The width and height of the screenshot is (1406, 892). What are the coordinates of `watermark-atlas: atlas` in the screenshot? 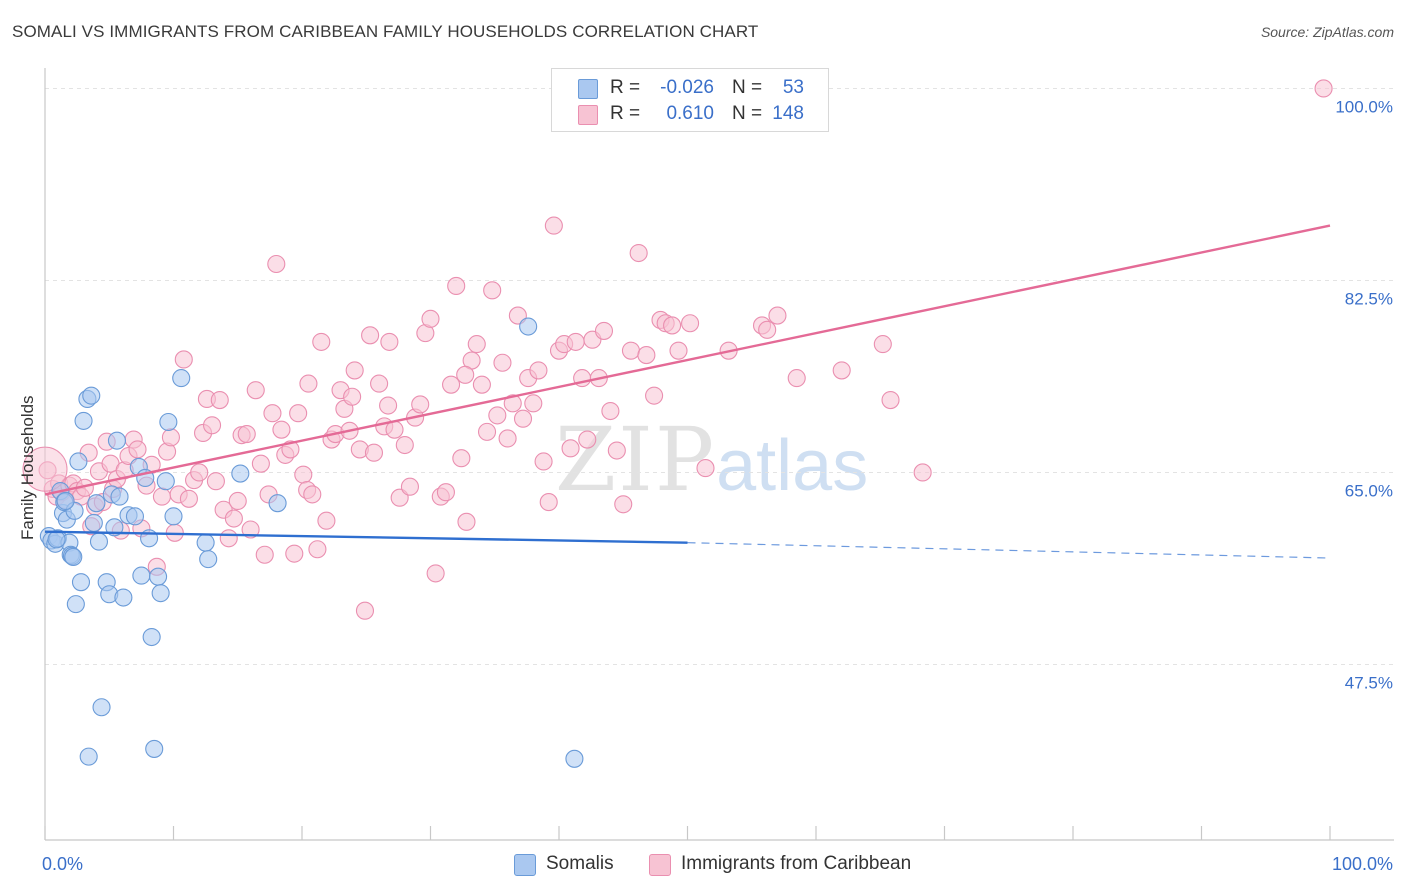 It's located at (792, 466).